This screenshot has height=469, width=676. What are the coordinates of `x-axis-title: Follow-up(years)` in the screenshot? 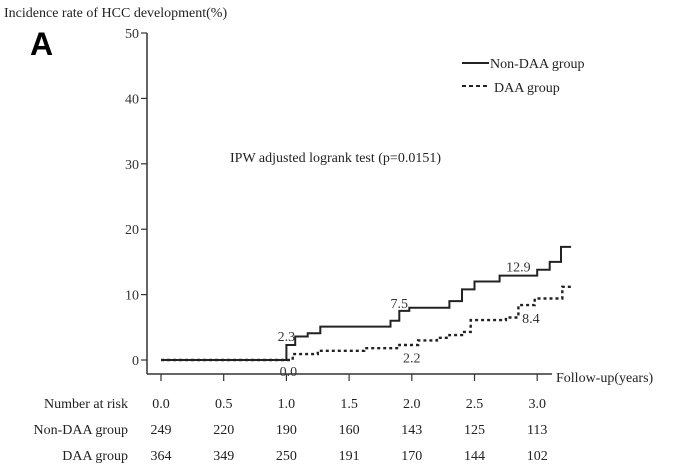 It's located at (605, 378).